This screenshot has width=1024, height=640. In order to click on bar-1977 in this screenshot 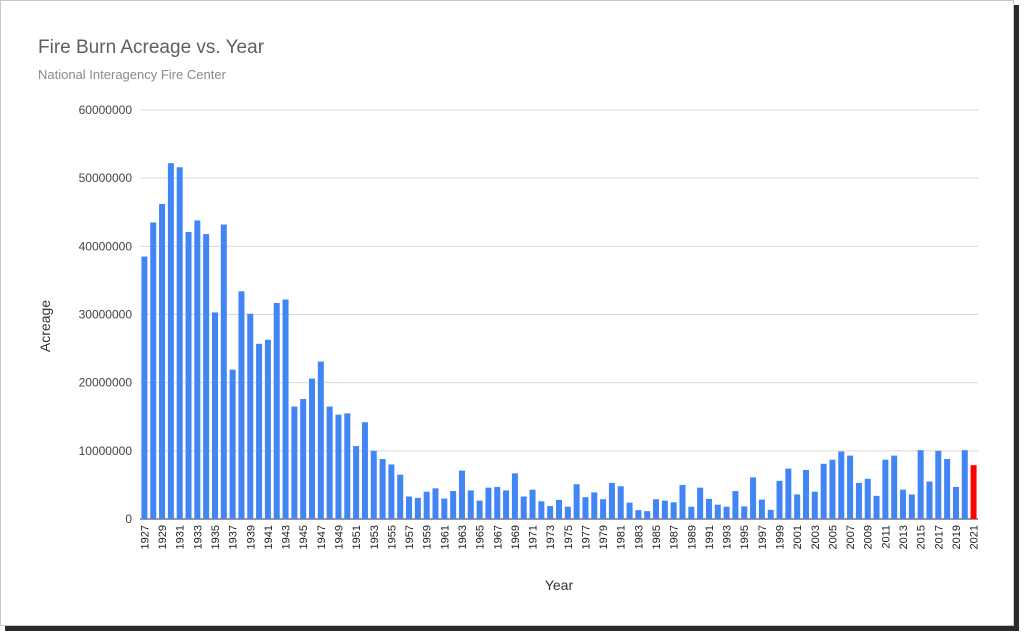, I will do `click(585, 508)`.